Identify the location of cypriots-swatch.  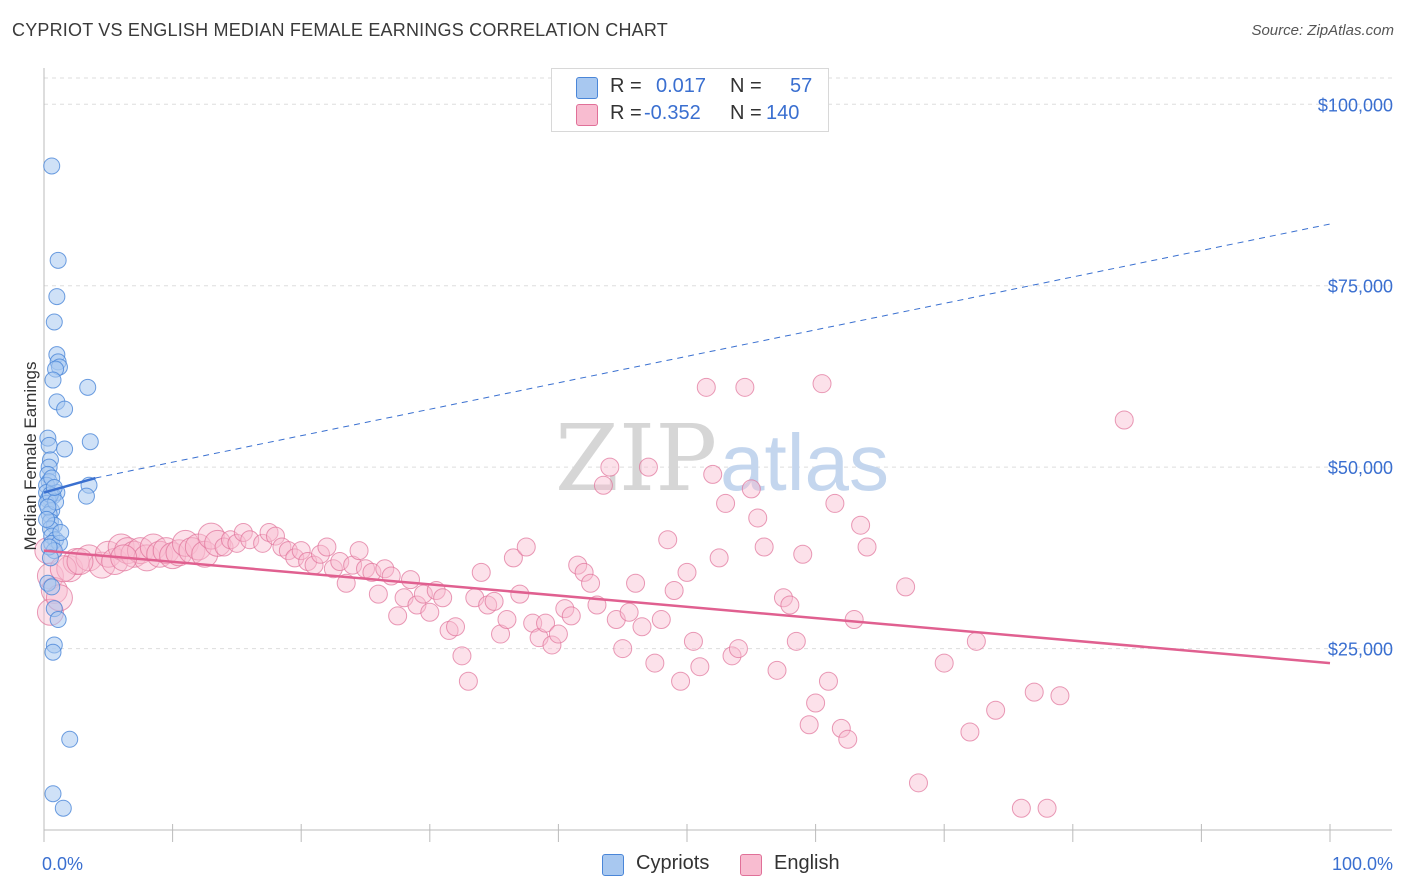
(613, 865).